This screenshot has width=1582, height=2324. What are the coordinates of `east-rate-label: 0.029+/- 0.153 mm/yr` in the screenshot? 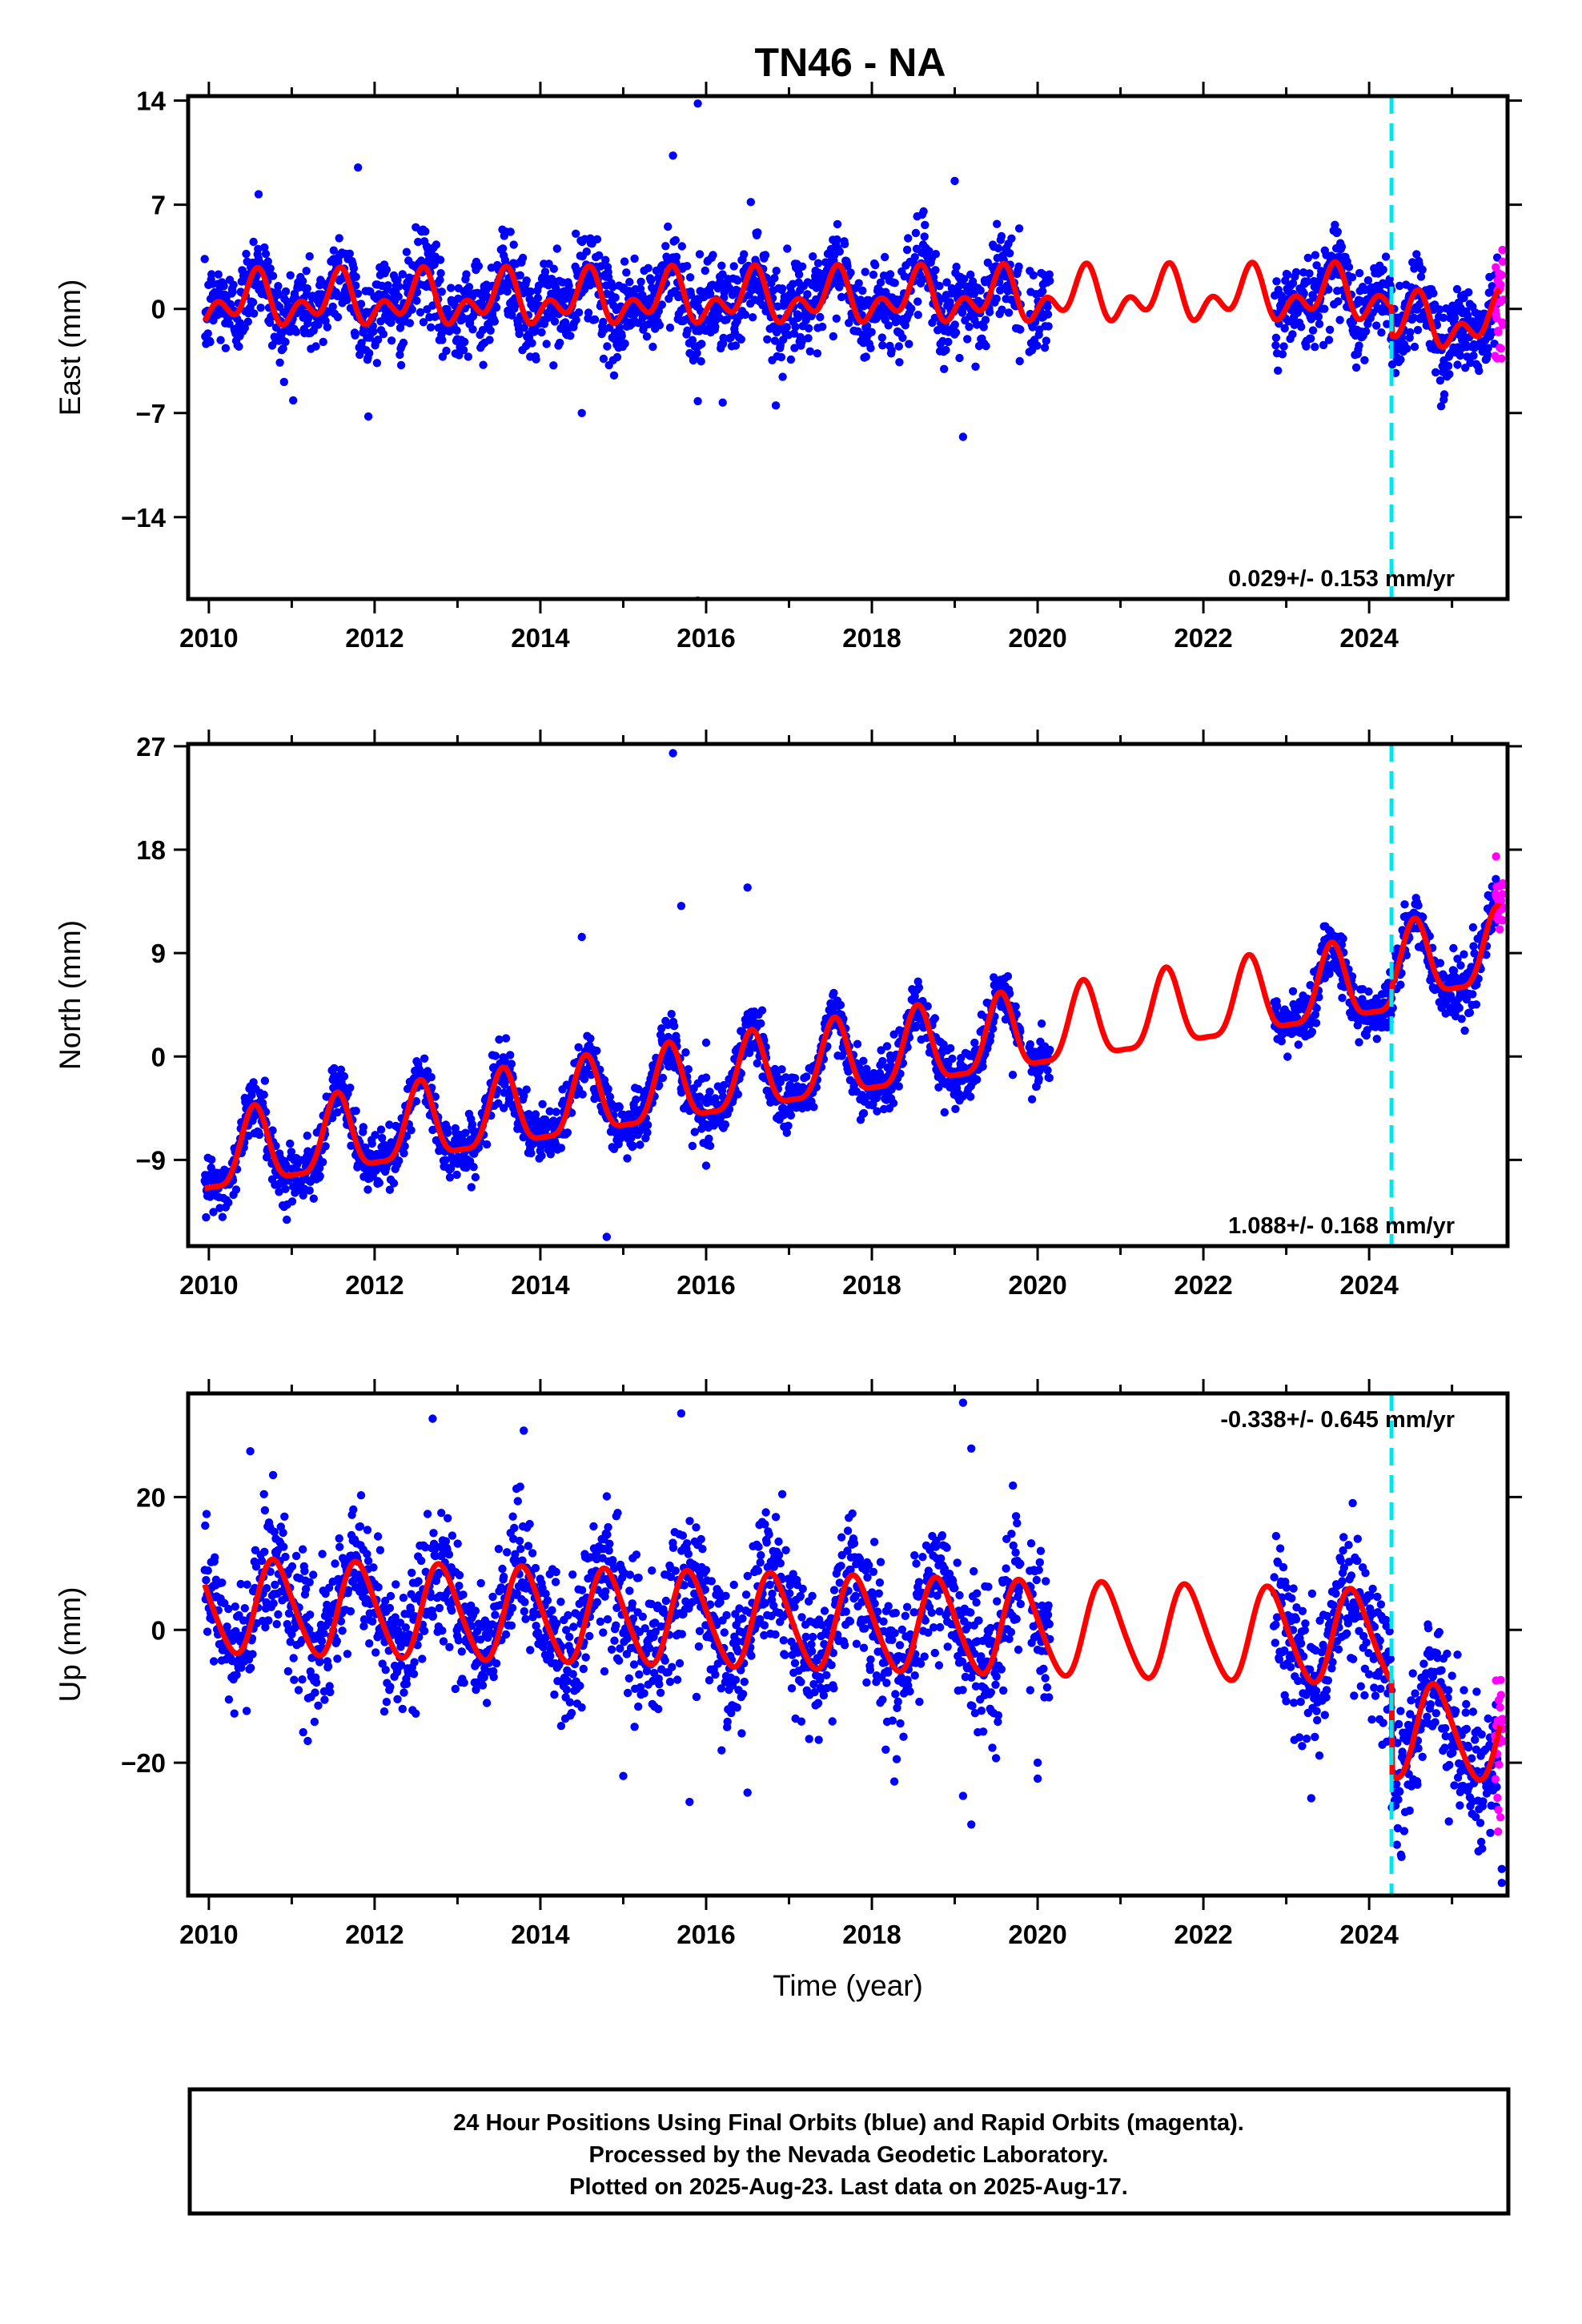 It's located at (1341, 579).